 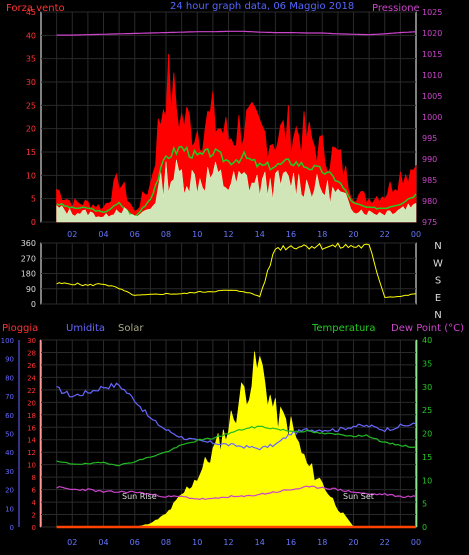 What do you see at coordinates (9, 435) in the screenshot?
I see `humidity-tick-label: 50` at bounding box center [9, 435].